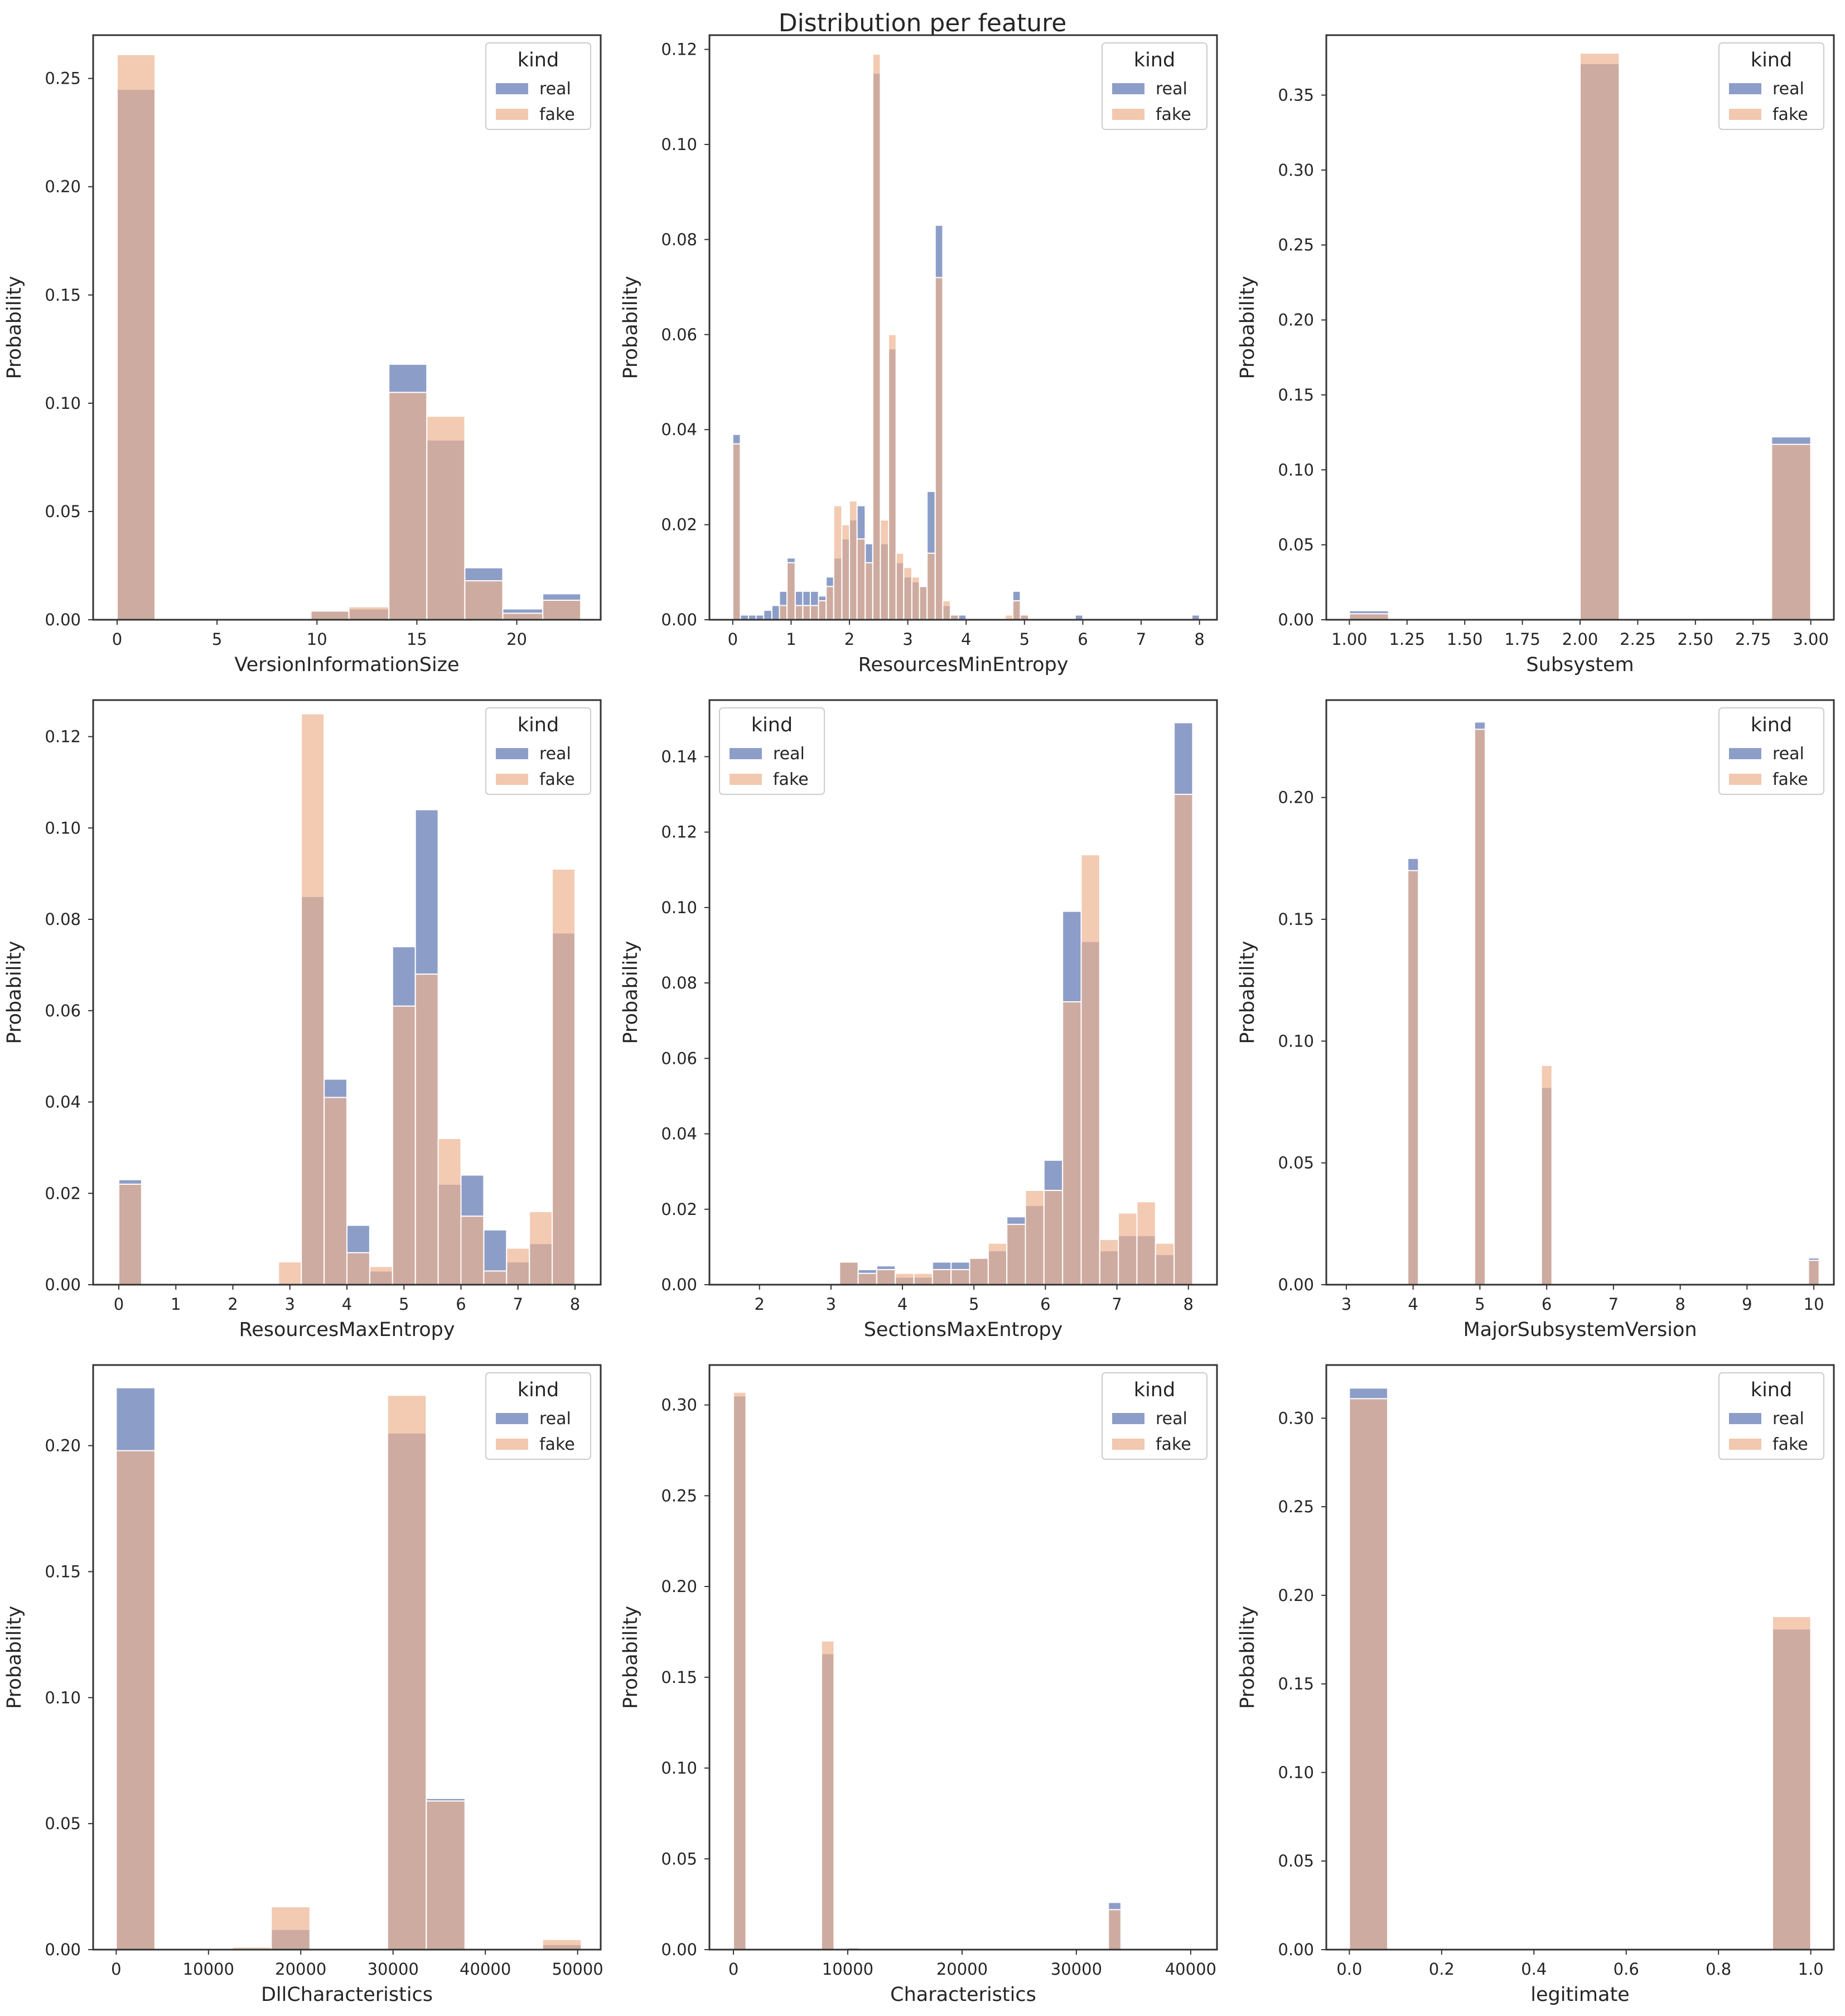 This screenshot has height=2016, width=1845. Describe the element at coordinates (347, 1657) in the screenshot. I see `plot-area` at that location.